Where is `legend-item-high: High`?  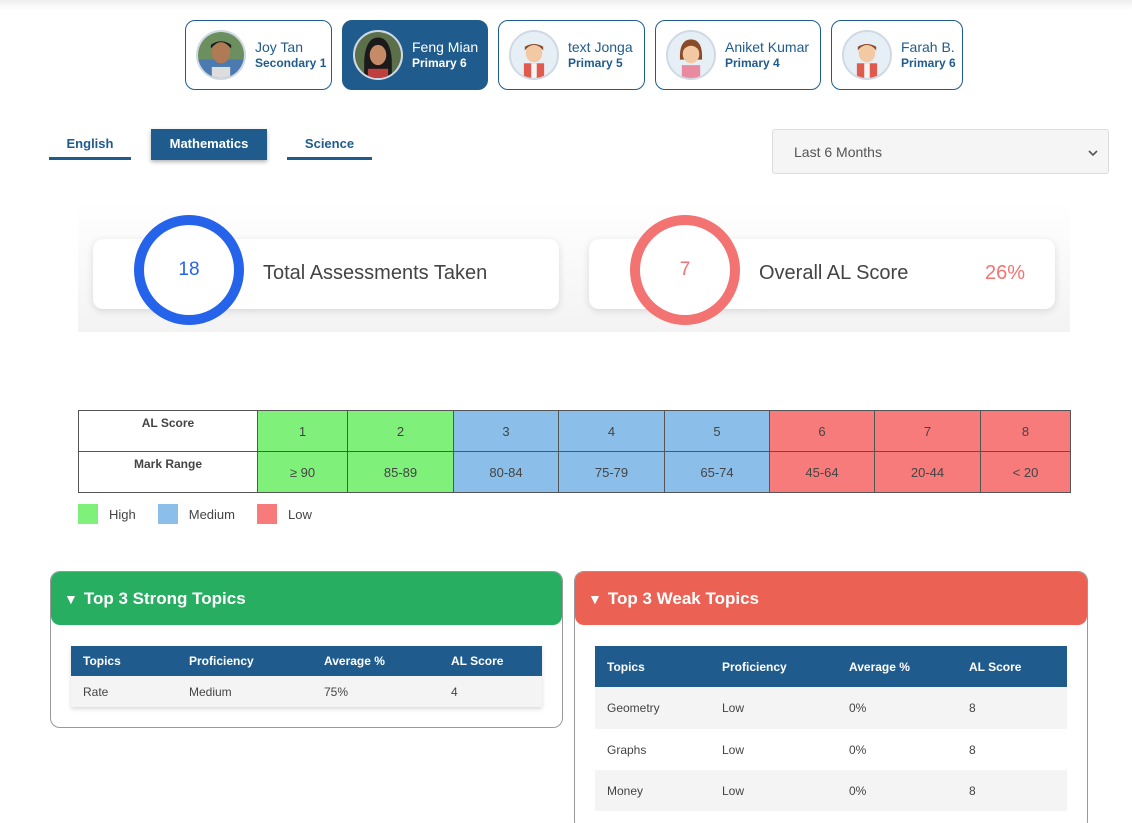 legend-item-high: High is located at coordinates (107, 514).